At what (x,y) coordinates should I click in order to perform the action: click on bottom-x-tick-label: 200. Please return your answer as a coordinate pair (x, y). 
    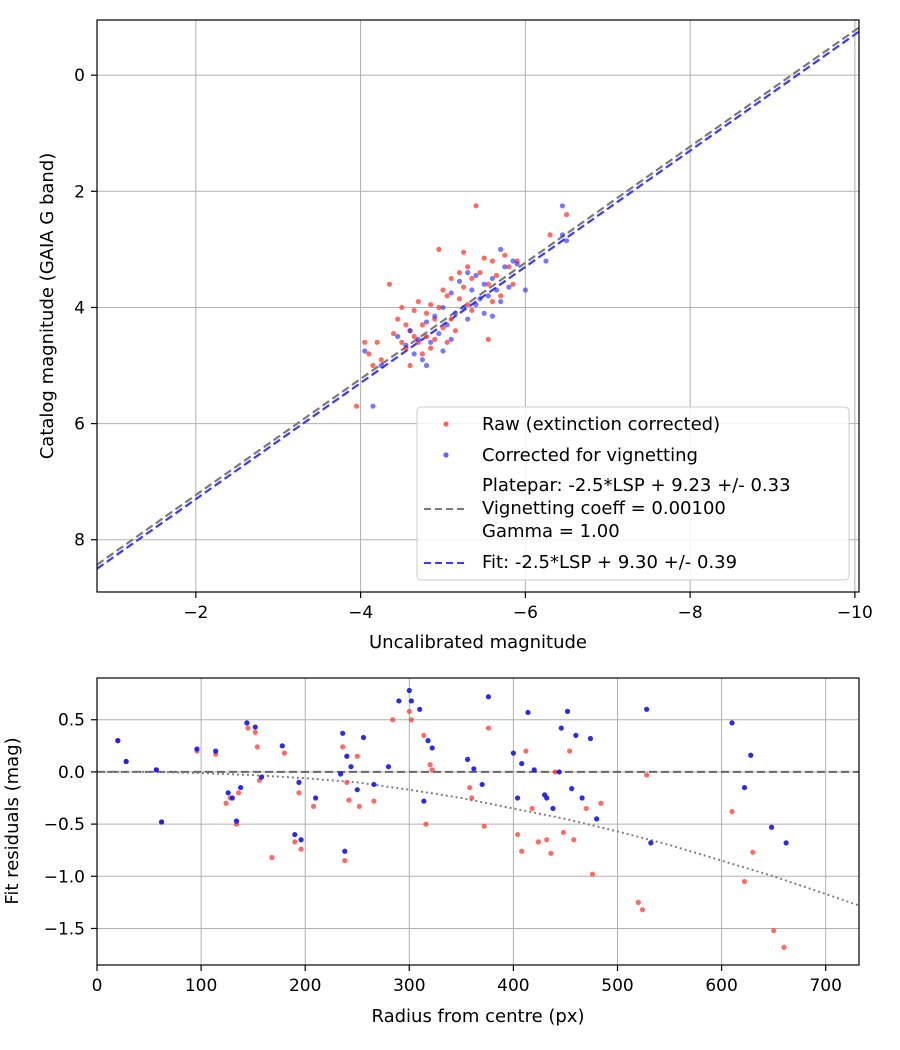
    Looking at the image, I should click on (305, 986).